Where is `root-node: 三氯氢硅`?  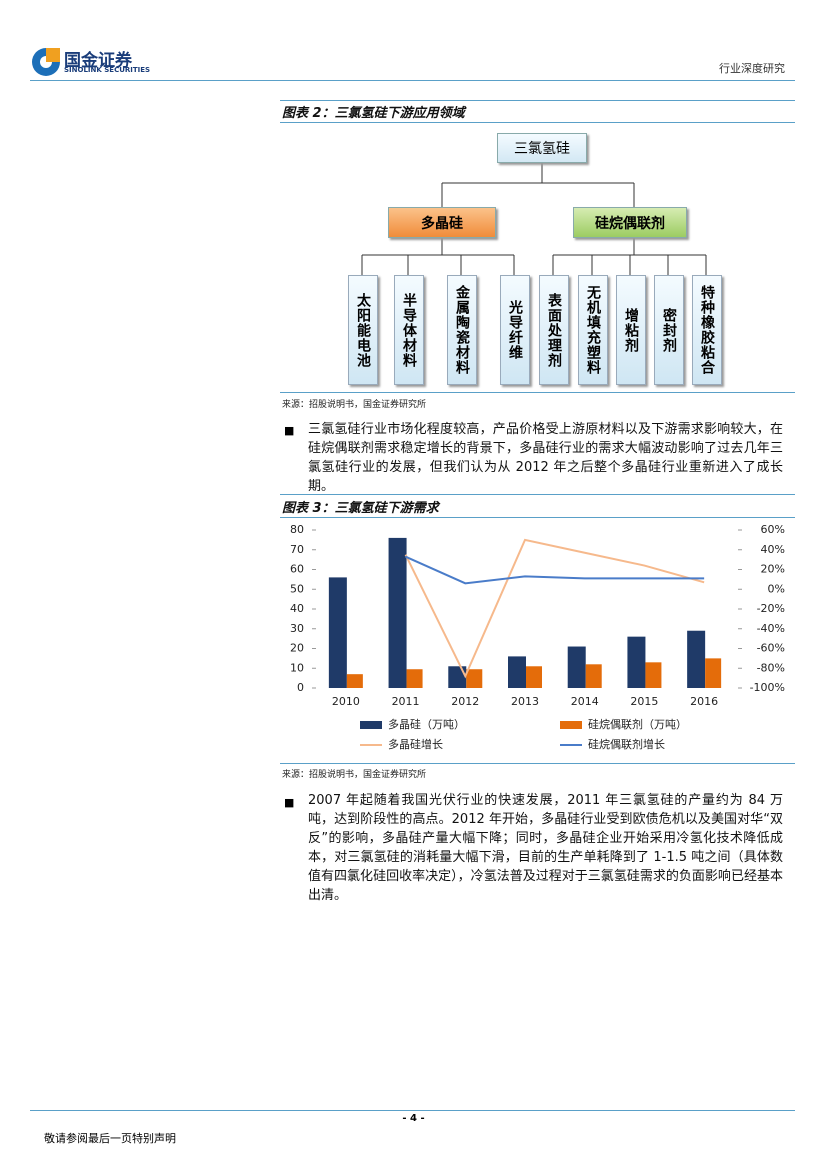 root-node: 三氯氢硅 is located at coordinates (542, 148).